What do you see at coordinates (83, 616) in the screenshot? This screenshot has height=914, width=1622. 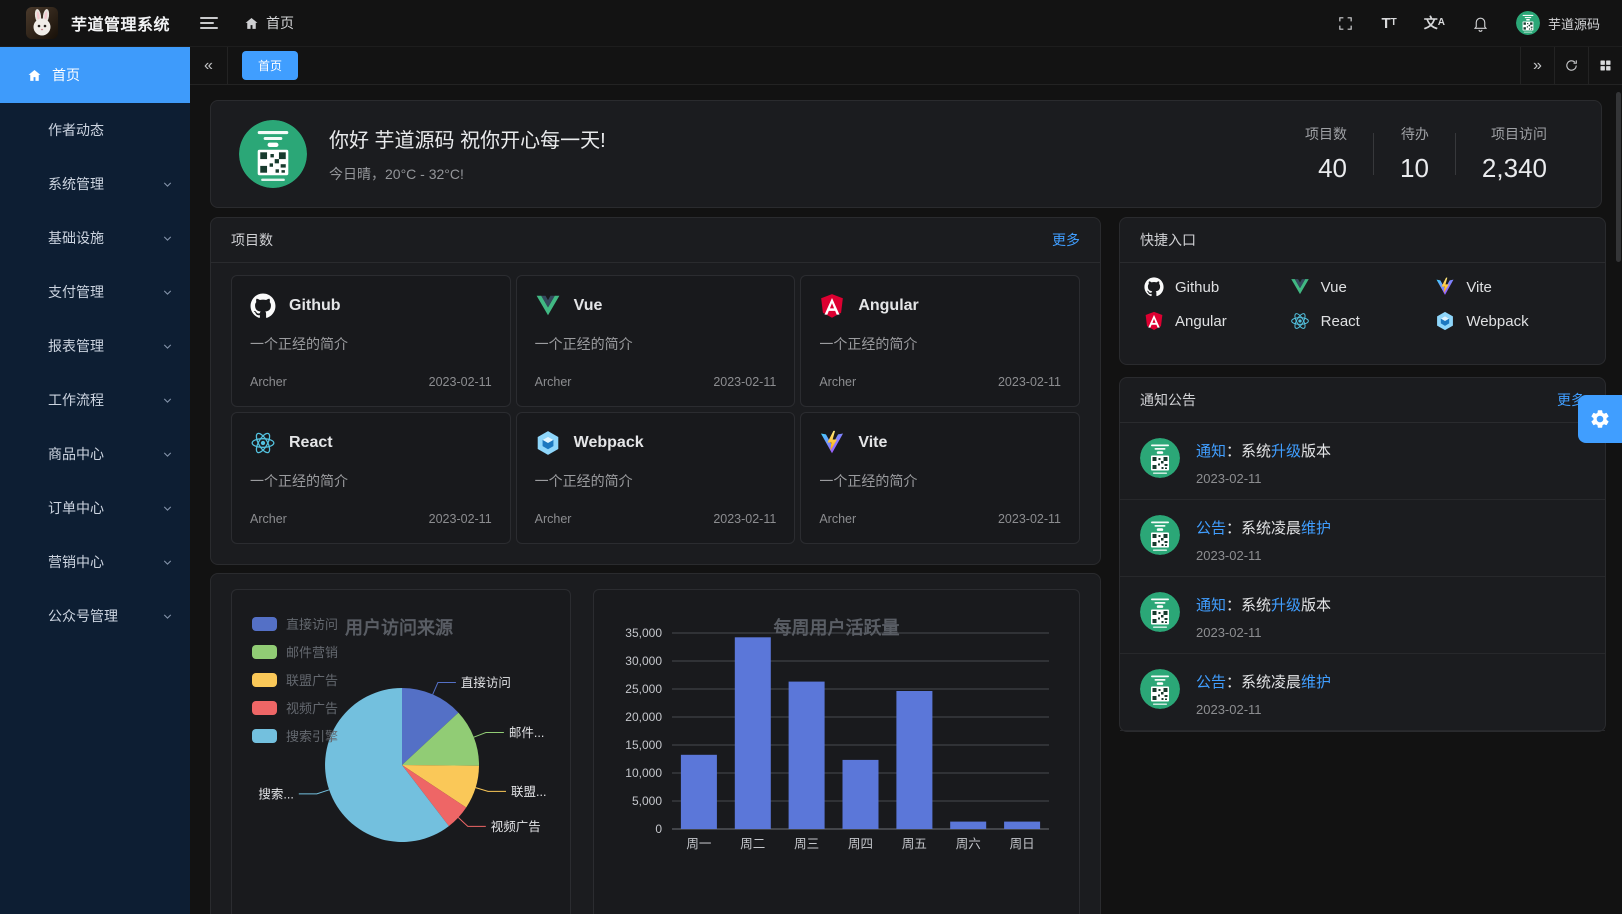 I see `sidebar-item-label: 公众号管理` at bounding box center [83, 616].